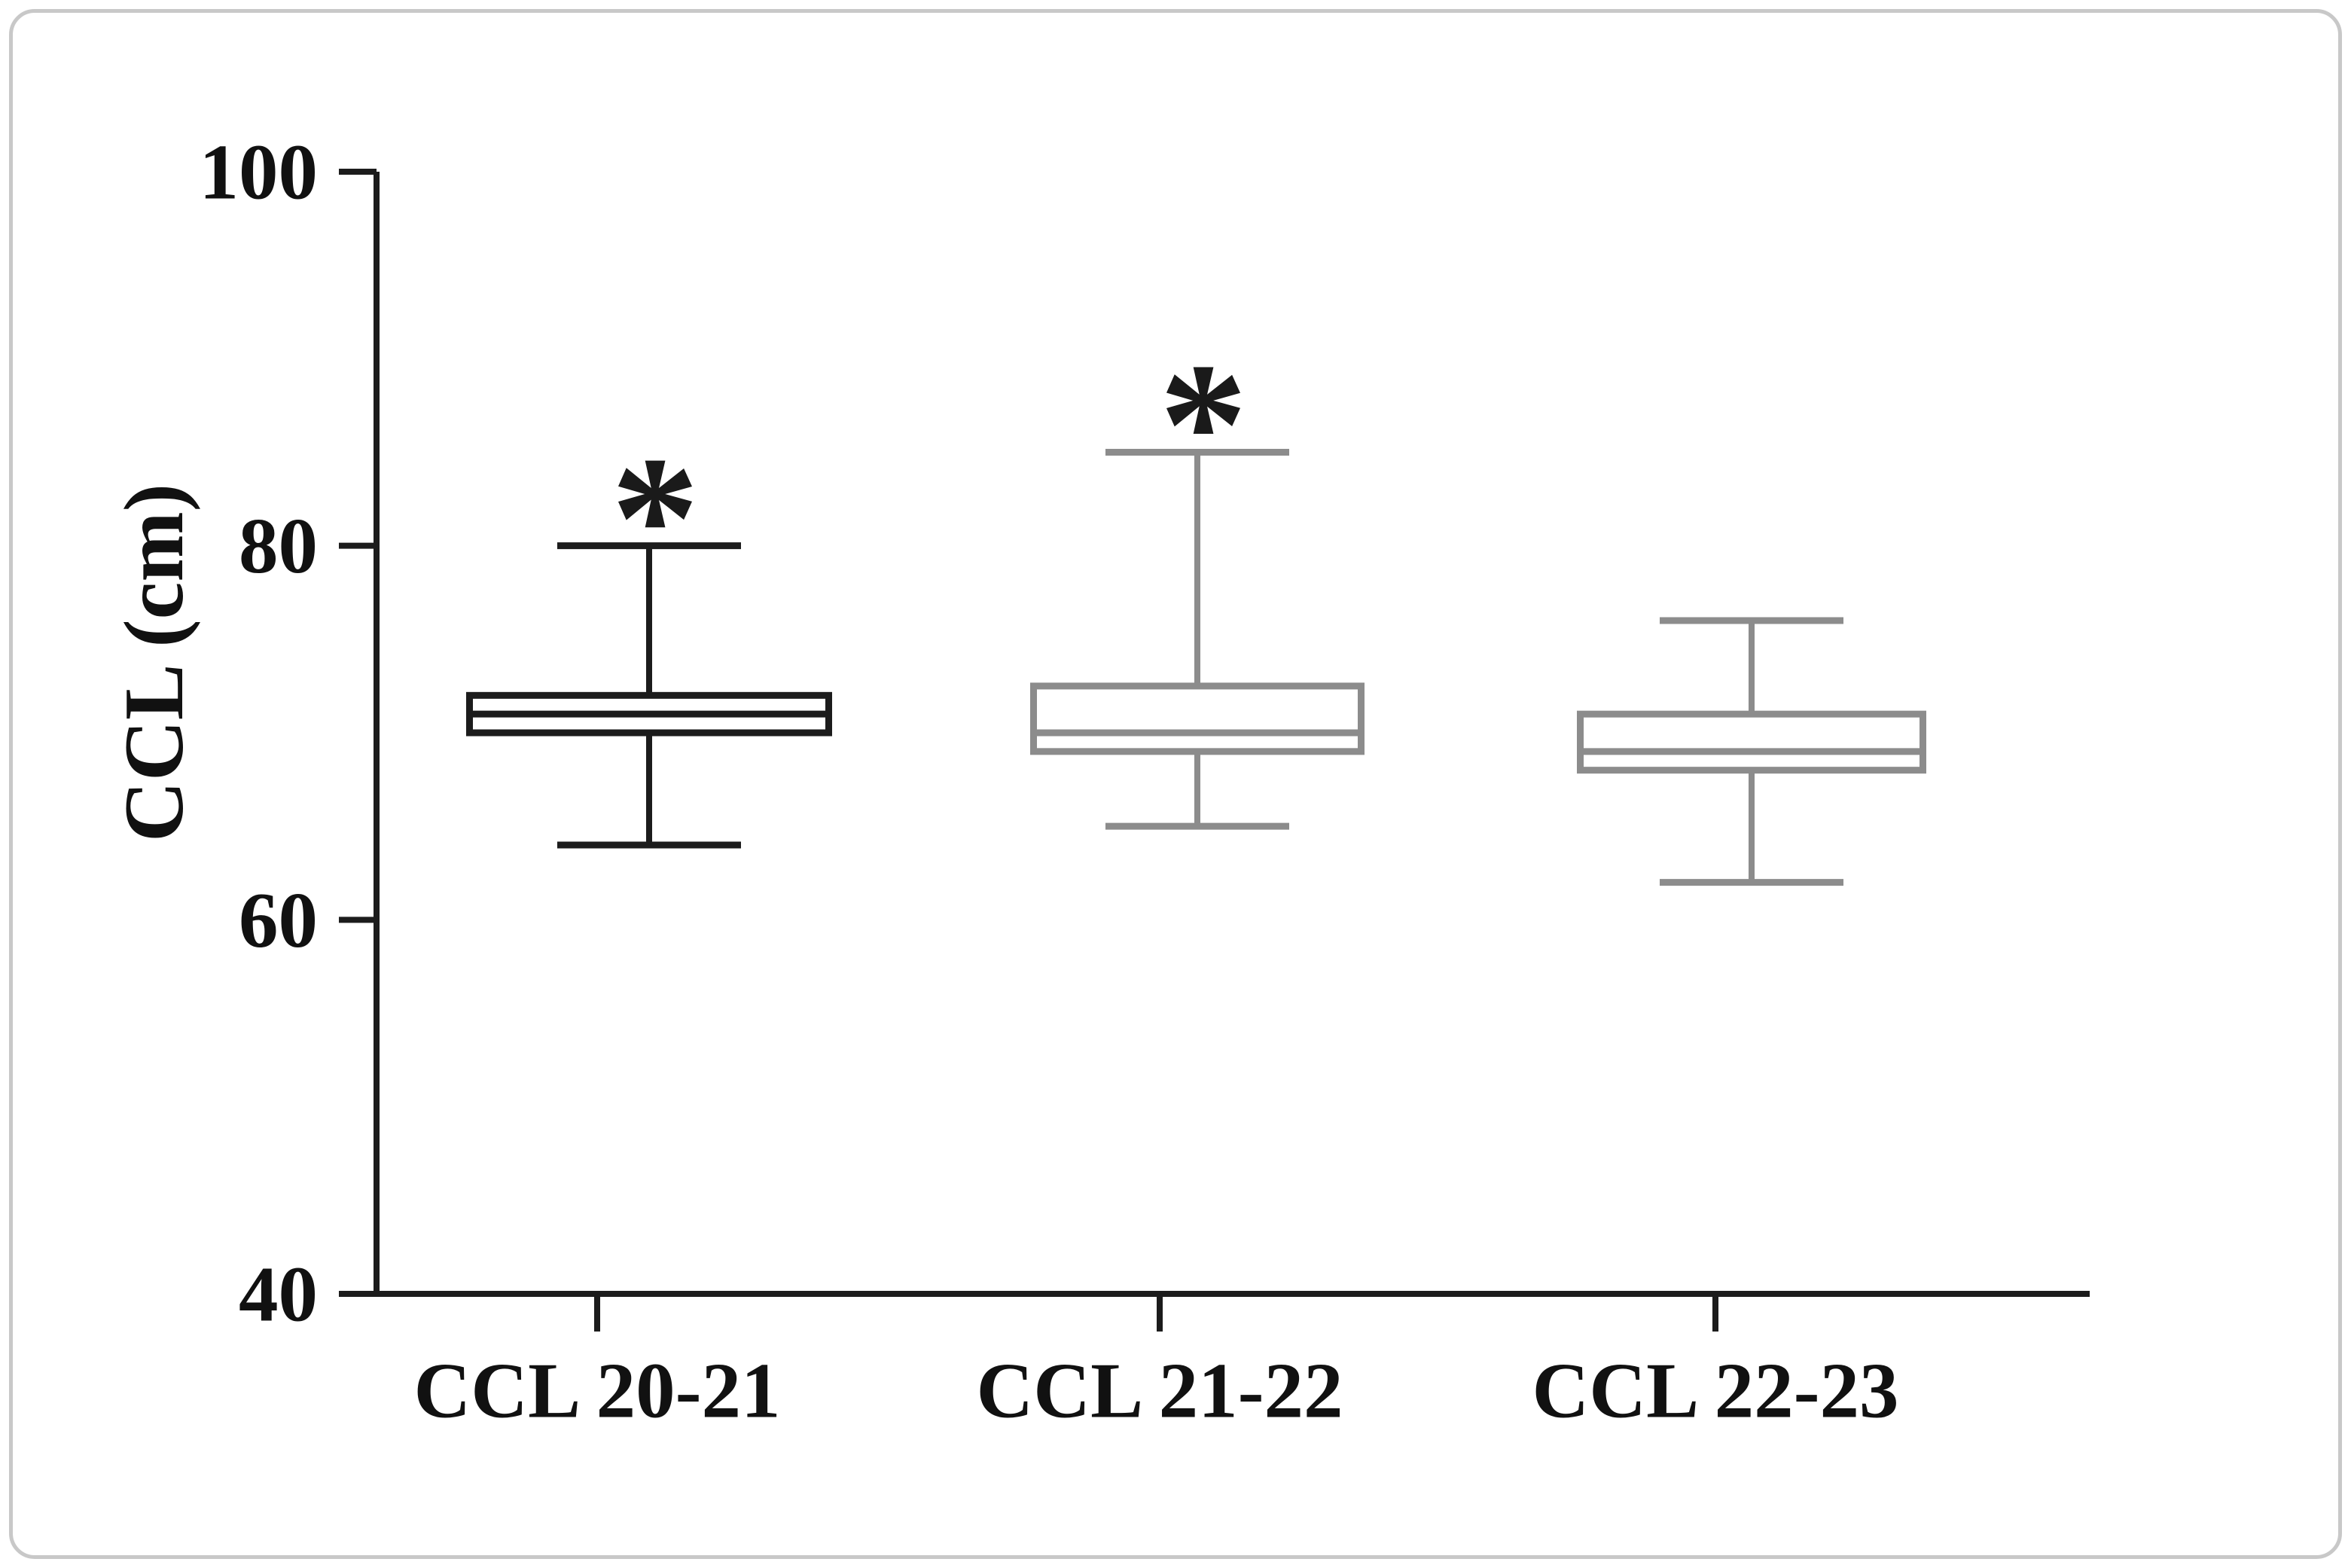 Image resolution: width=2351 pixels, height=1568 pixels. I want to click on y-tick-label: 100, so click(259, 172).